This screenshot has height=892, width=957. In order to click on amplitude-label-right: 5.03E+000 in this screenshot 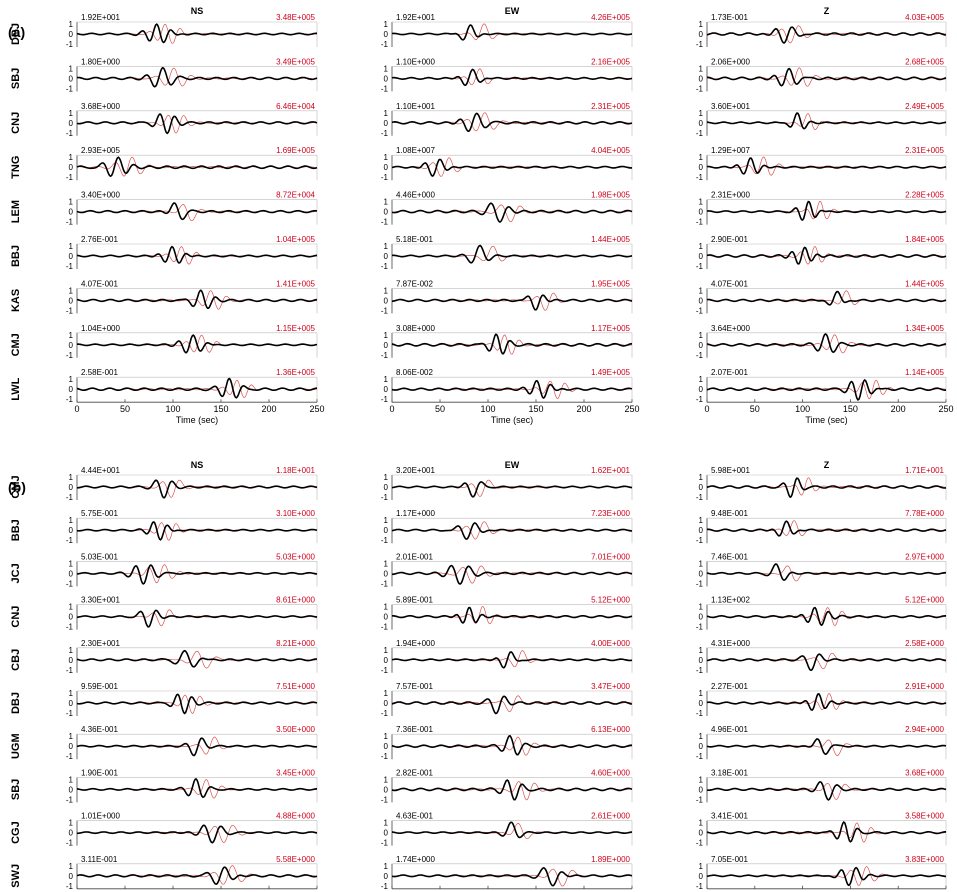, I will do `click(295, 556)`.